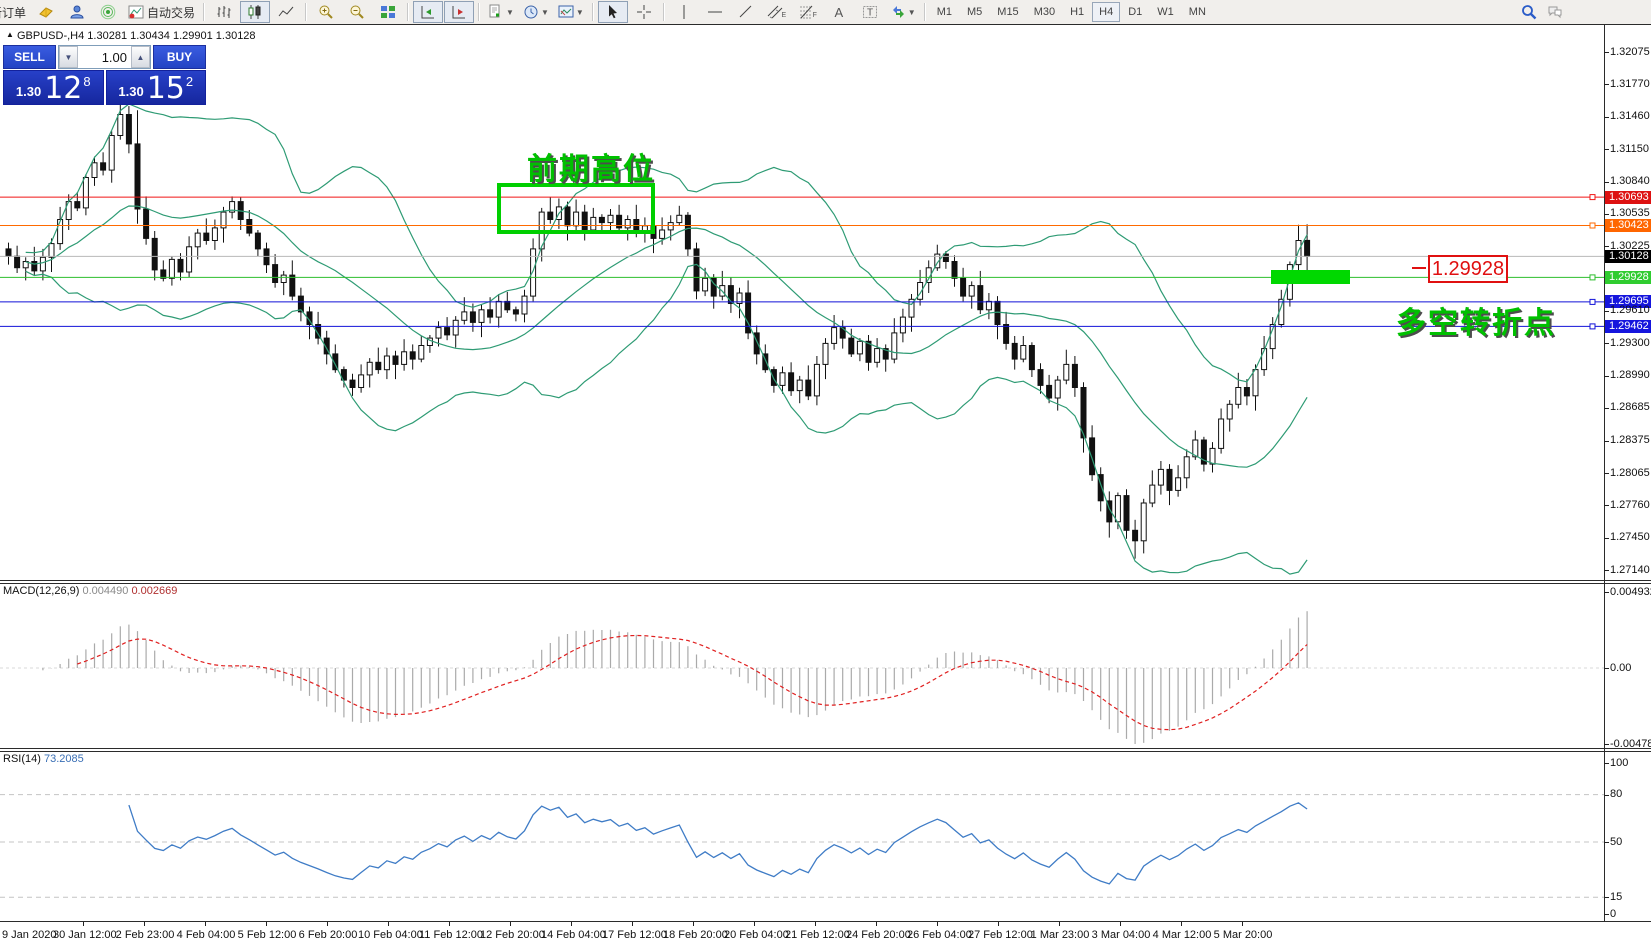  I want to click on horizontal-line-icon, so click(715, 12).